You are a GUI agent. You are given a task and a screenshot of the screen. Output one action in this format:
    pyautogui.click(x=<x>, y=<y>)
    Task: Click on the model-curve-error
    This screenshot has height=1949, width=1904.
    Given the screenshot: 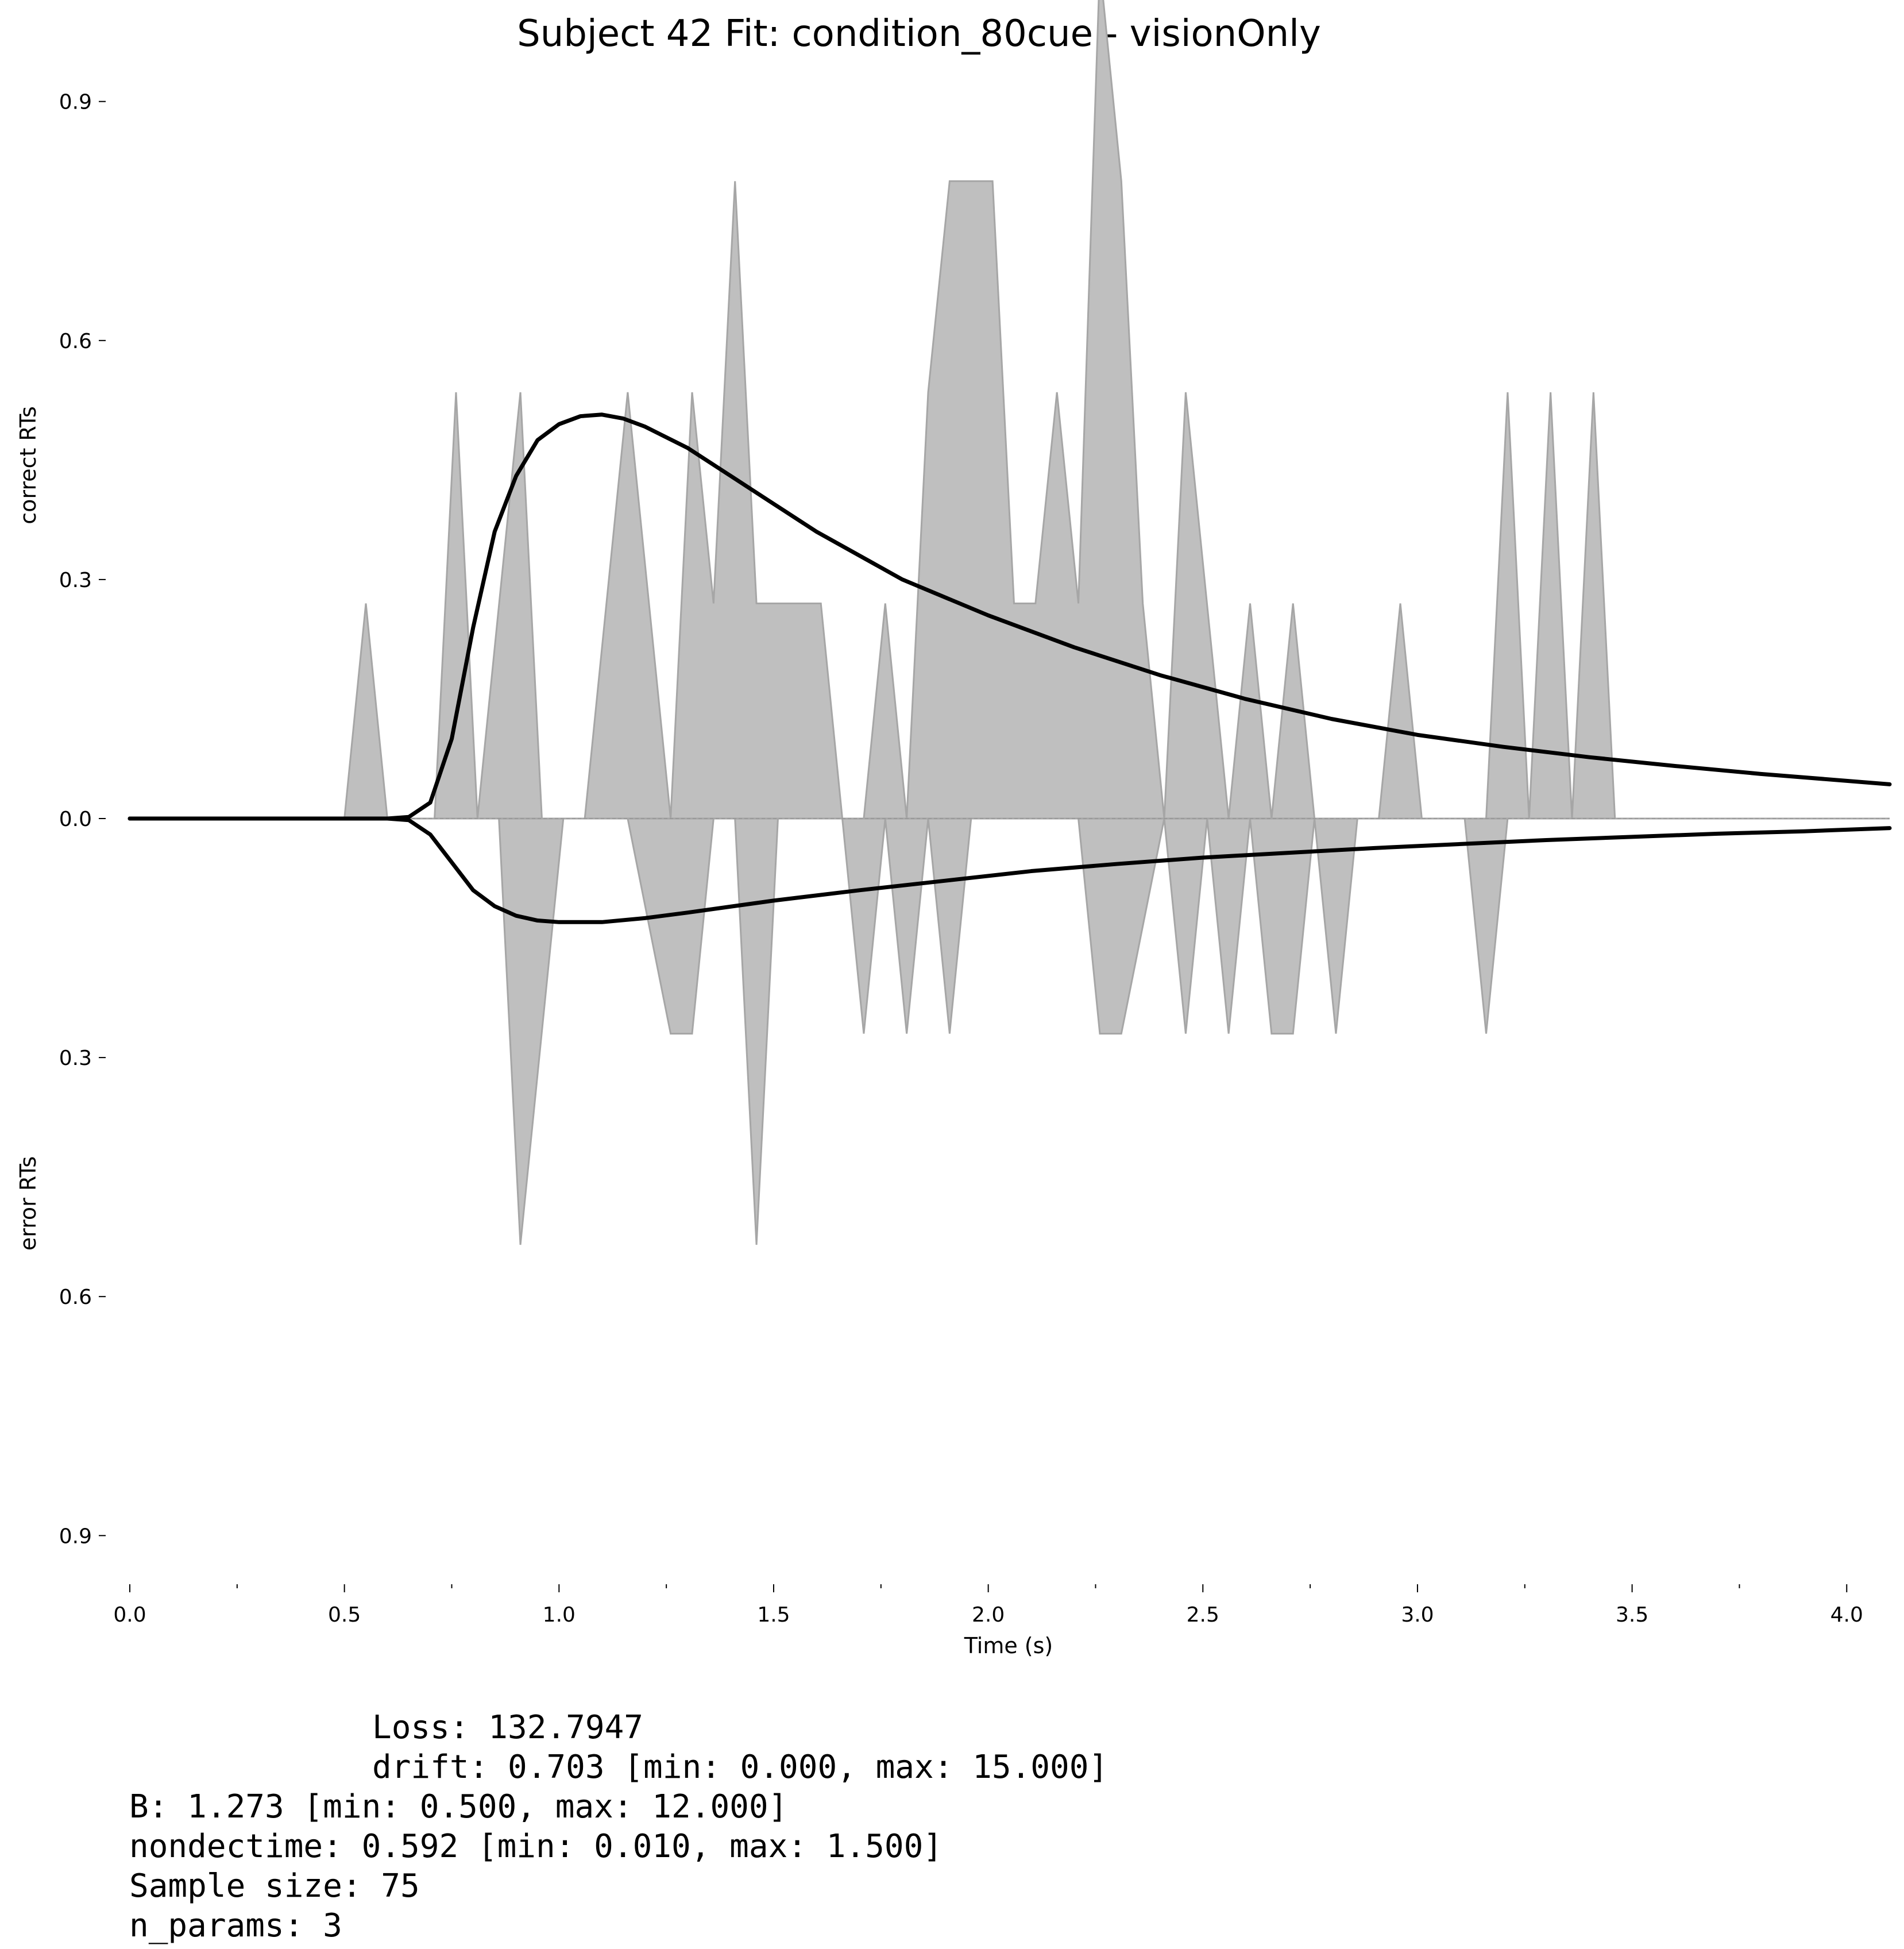 What is the action you would take?
    pyautogui.click(x=1010, y=870)
    